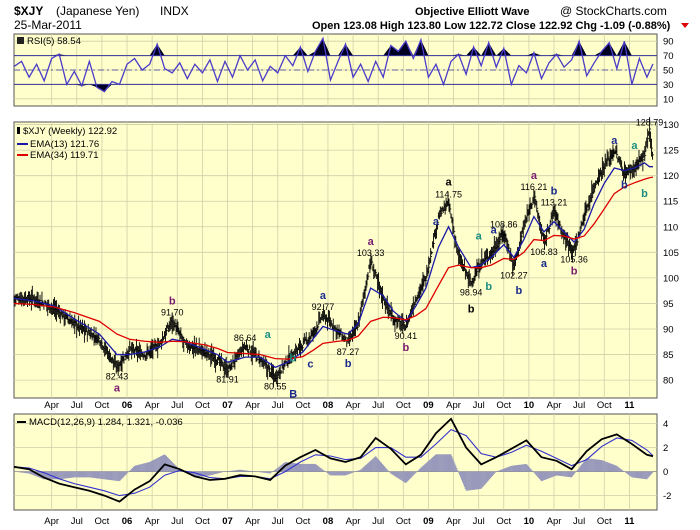 This screenshot has width=700, height=530. I want to click on x-tick-label: 06, so click(127, 521).